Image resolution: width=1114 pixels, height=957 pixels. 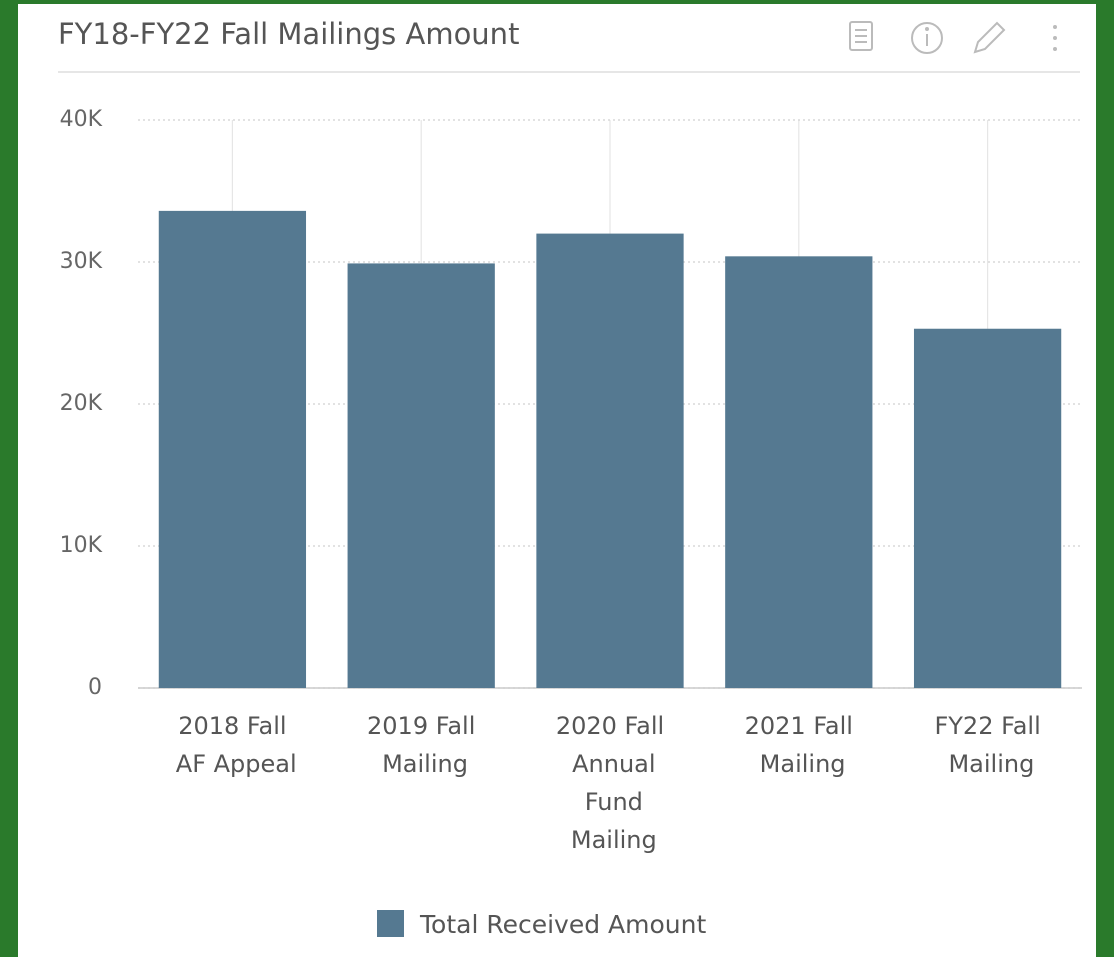 What do you see at coordinates (953, 37) in the screenshot?
I see `toolbar` at bounding box center [953, 37].